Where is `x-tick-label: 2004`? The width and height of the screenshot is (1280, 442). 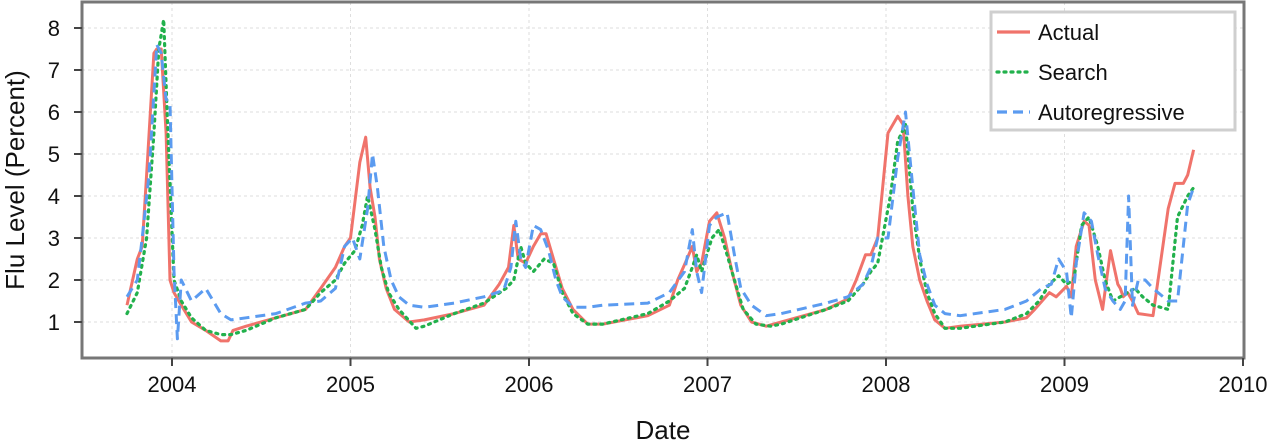 x-tick-label: 2004 is located at coordinates (172, 384).